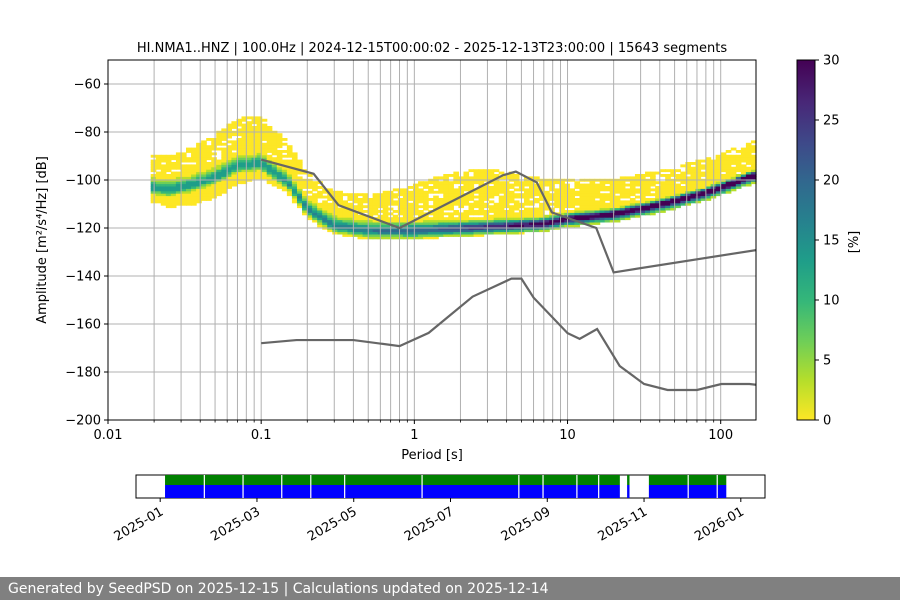 The image size is (900, 602). Describe the element at coordinates (414, 435) in the screenshot. I see `x-tick-label: 1` at that location.